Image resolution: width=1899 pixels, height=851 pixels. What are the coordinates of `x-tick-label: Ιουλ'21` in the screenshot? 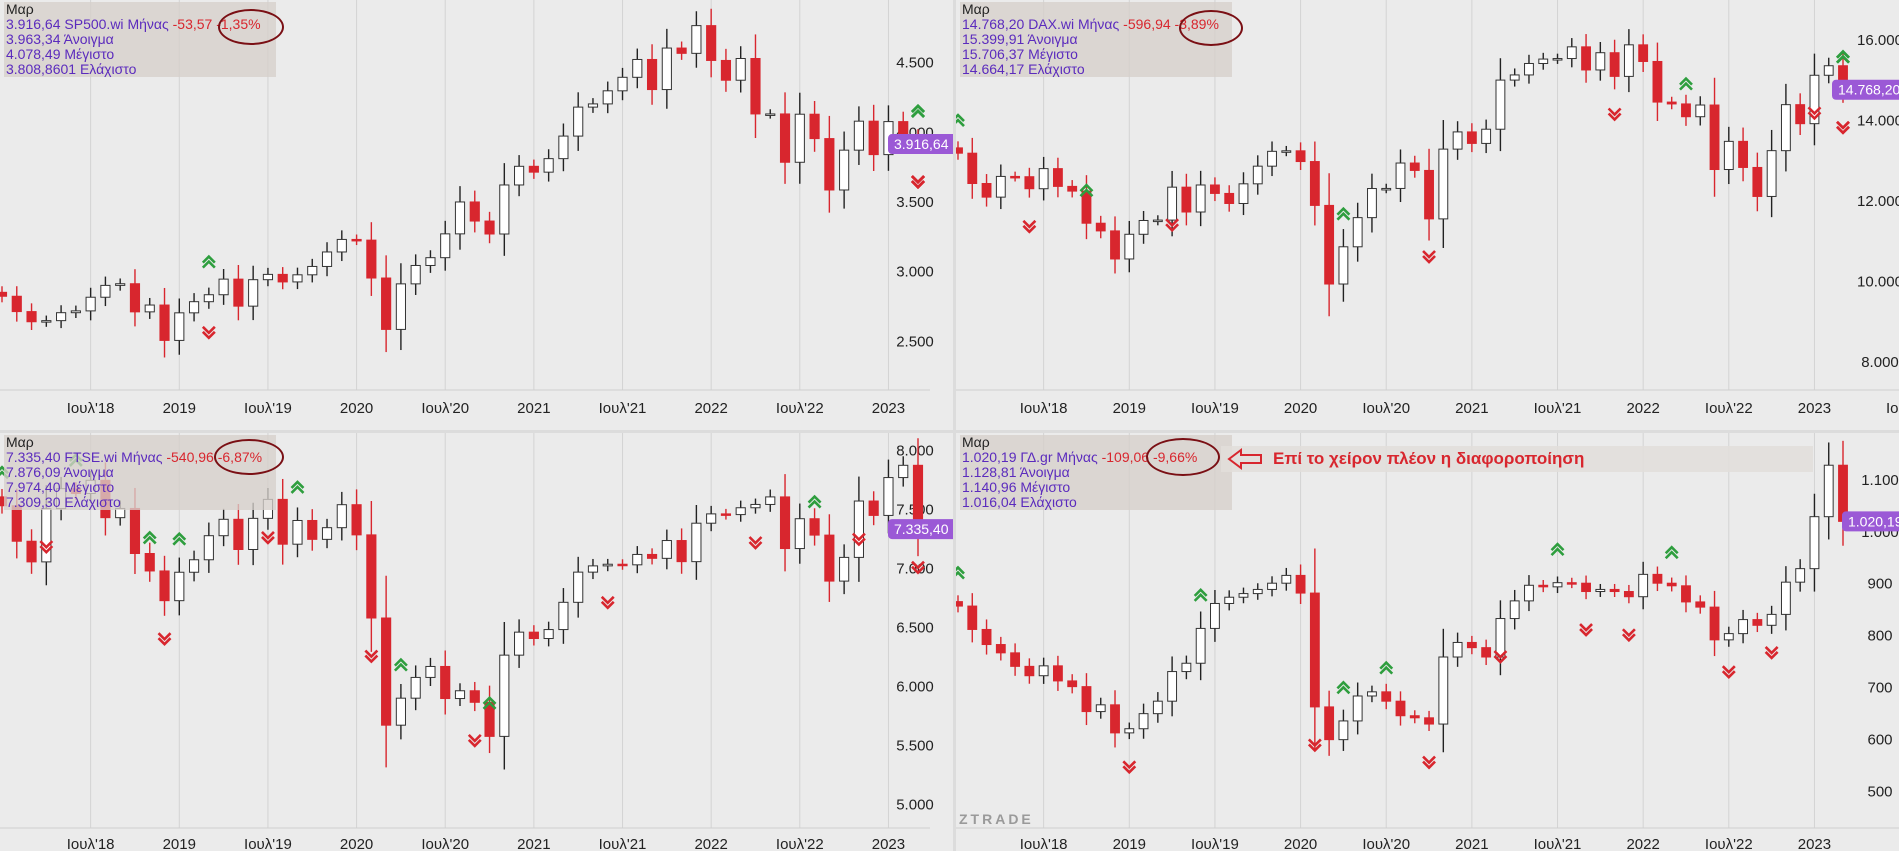 It's located at (623, 408).